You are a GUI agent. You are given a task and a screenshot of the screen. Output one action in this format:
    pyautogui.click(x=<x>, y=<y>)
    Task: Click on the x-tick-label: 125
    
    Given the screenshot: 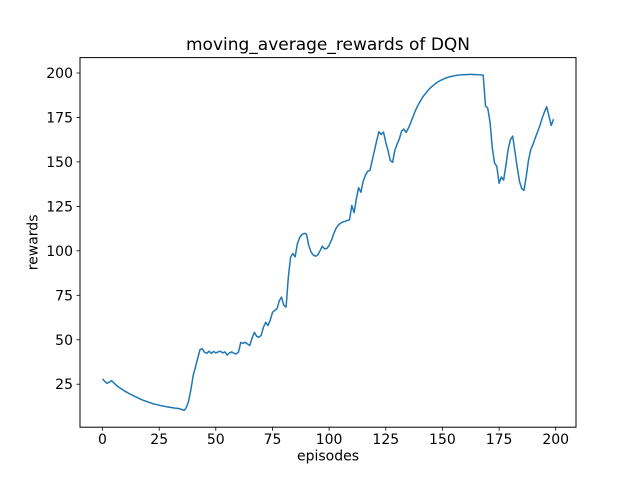 What is the action you would take?
    pyautogui.click(x=385, y=440)
    